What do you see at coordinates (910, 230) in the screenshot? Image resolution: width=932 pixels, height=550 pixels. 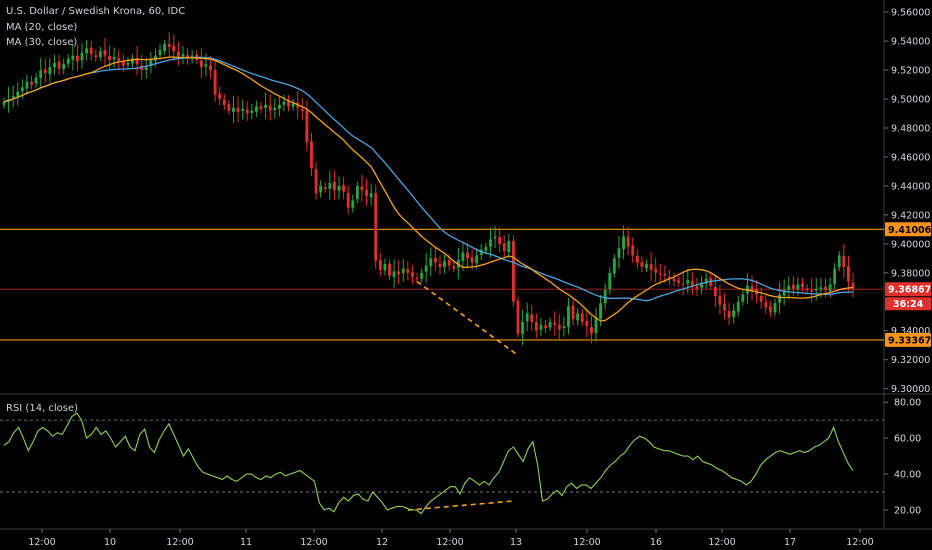 I see `level-tag-upper: 9.41006` at bounding box center [910, 230].